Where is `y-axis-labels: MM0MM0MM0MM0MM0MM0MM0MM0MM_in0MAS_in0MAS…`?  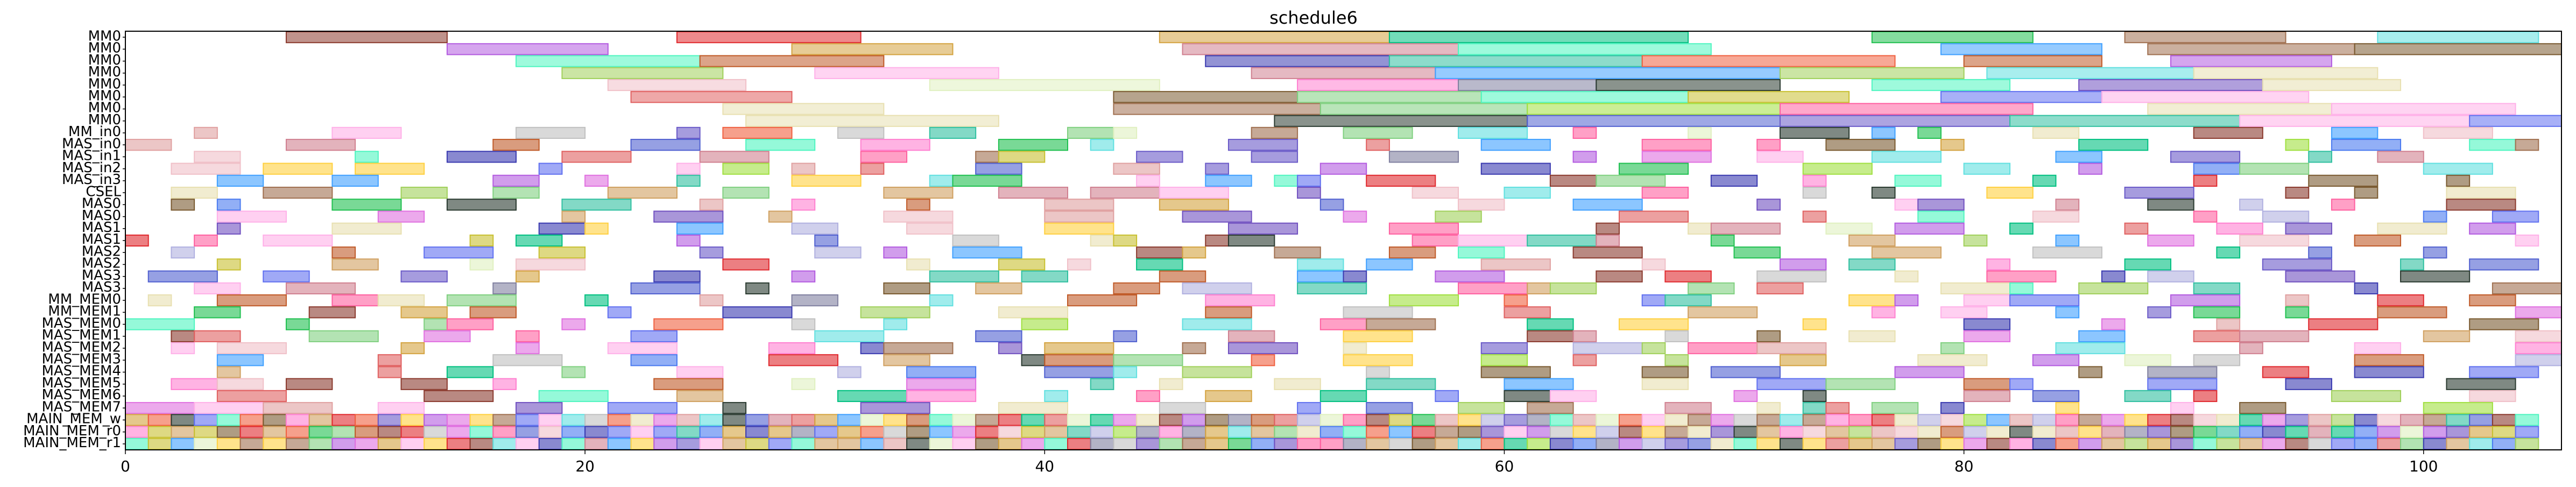
y-axis-labels: MM0MM0MM0MM0MM0MM0MM0MM0MM_in0MAS_in0MAS… is located at coordinates (74, 239).